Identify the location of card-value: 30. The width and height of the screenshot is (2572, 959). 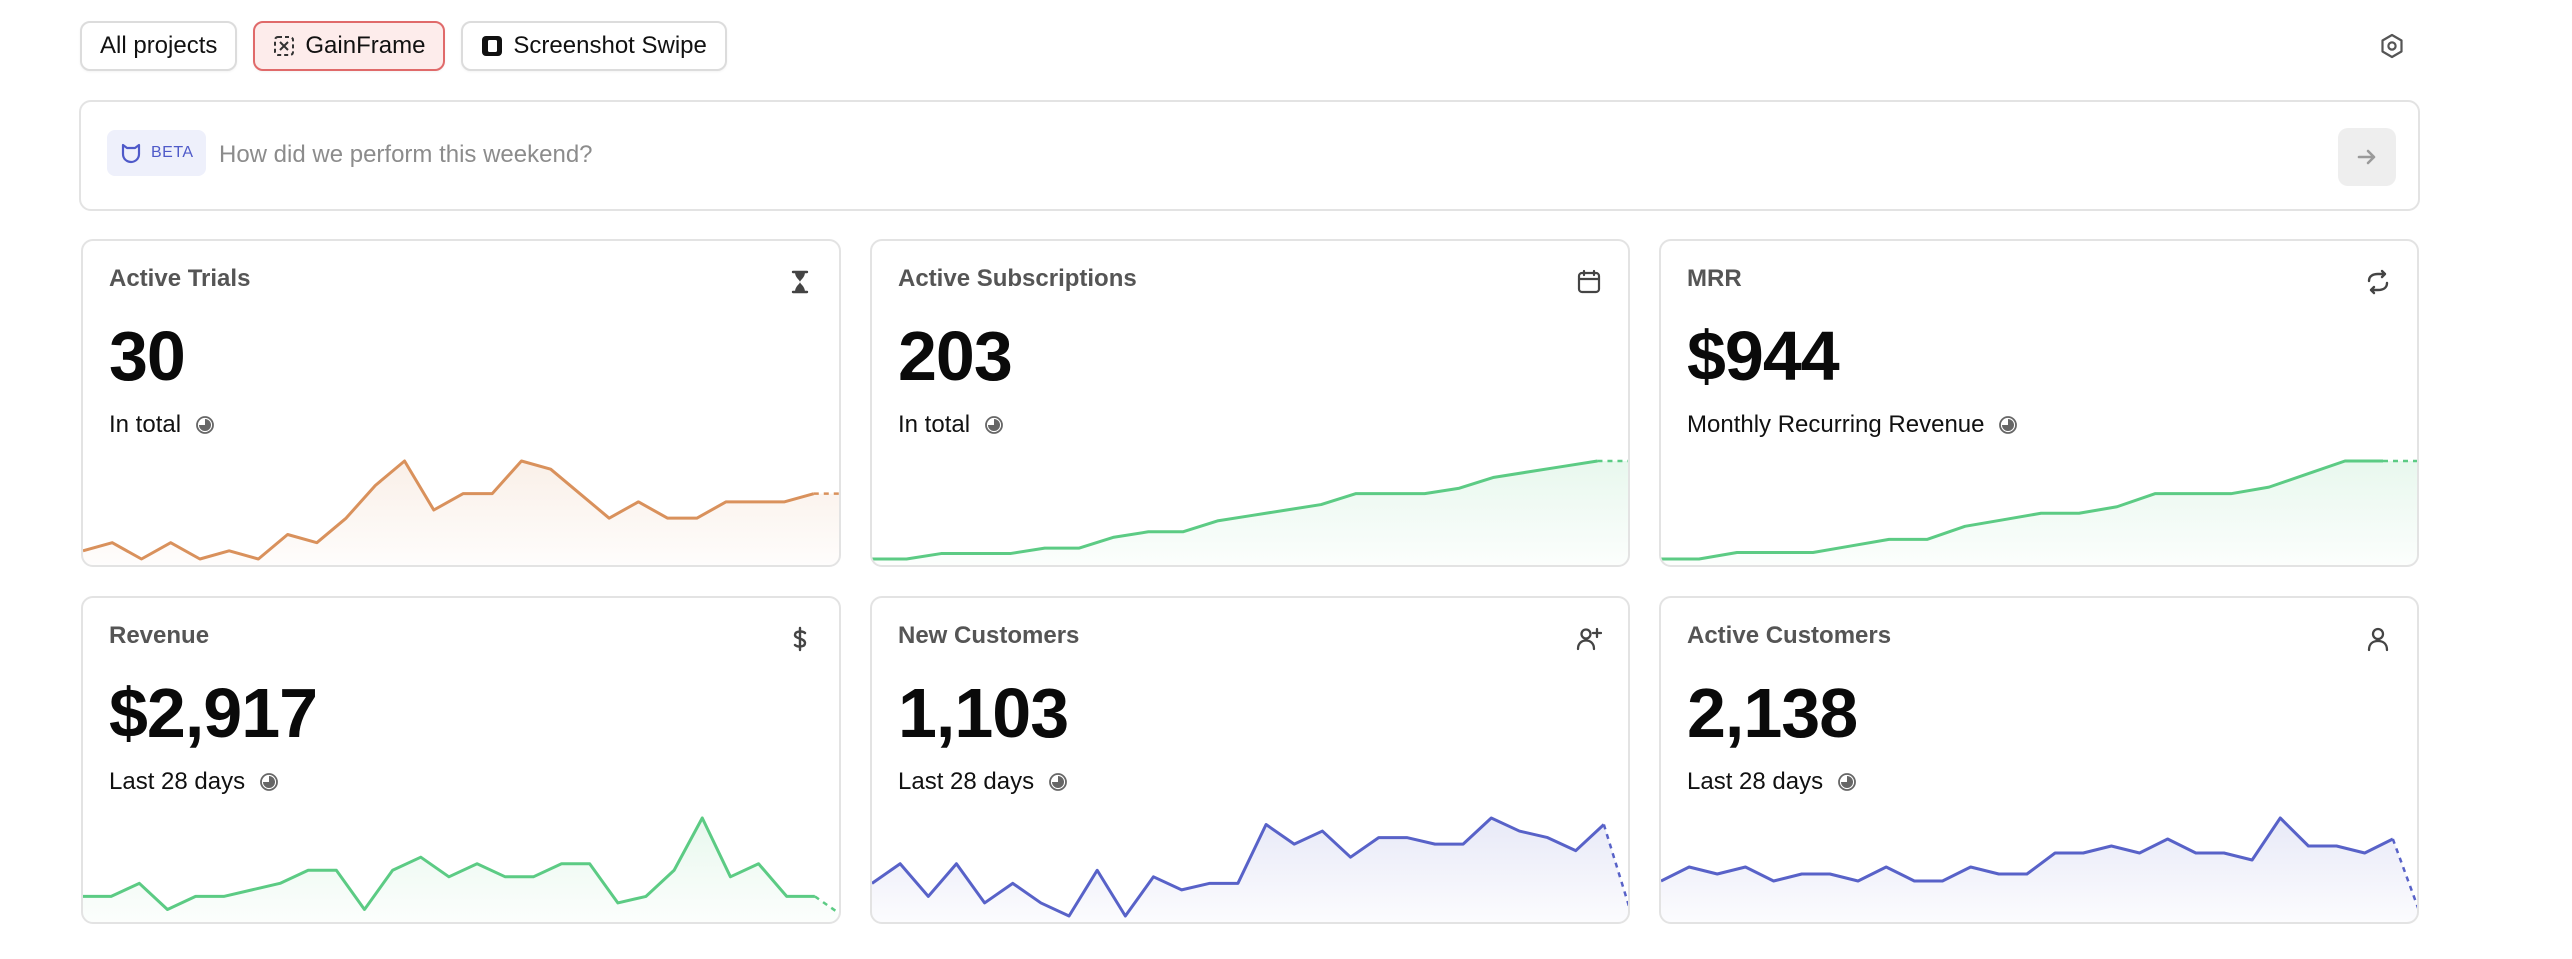
(147, 356).